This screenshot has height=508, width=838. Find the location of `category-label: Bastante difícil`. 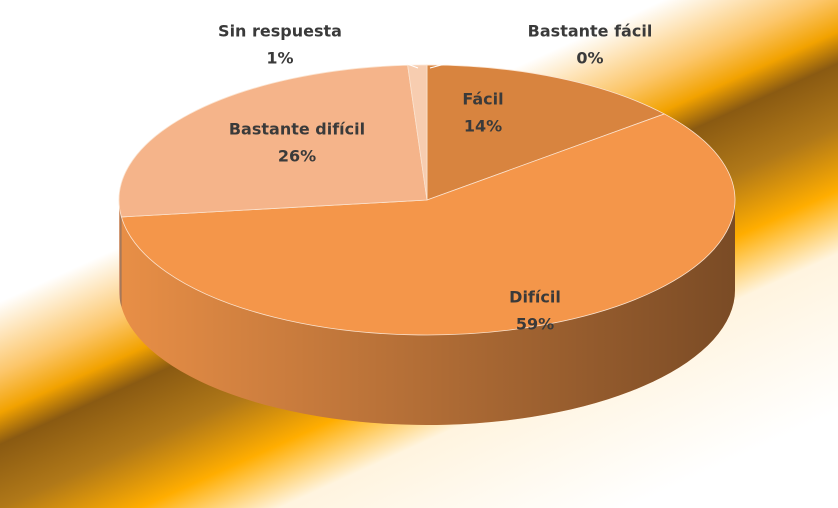

category-label: Bastante difícil is located at coordinates (297, 129).